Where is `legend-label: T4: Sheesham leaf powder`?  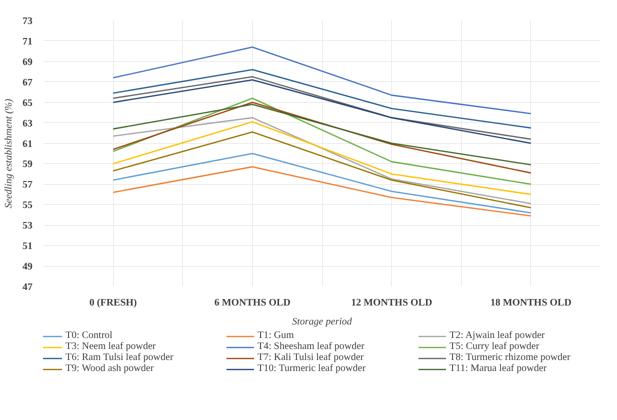 legend-label: T4: Sheesham leaf powder is located at coordinates (312, 346).